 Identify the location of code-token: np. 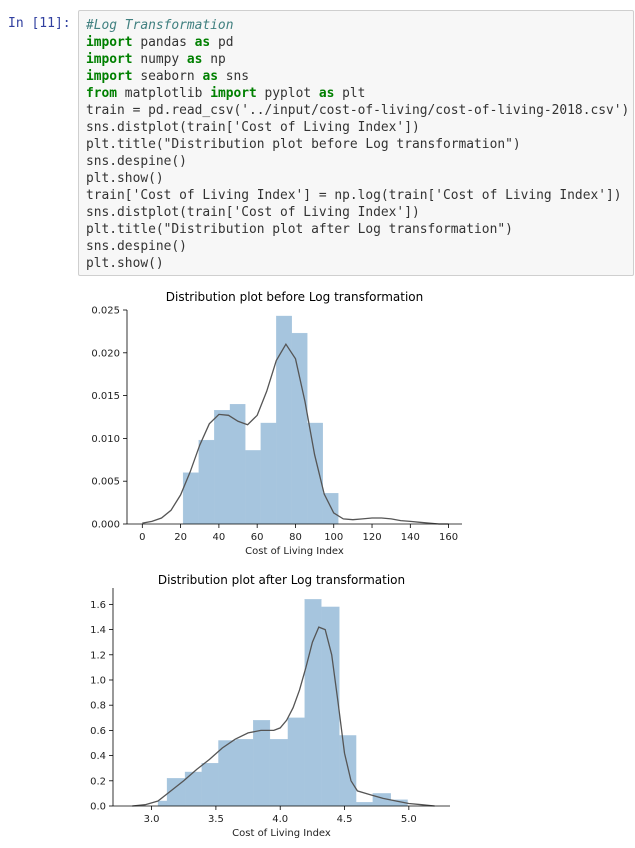
(214, 59).